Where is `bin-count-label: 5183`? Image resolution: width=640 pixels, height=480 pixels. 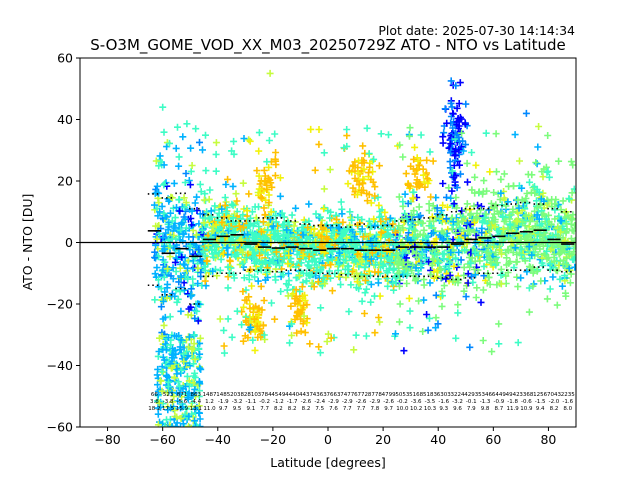
bin-count-label: 5183 is located at coordinates (430, 395).